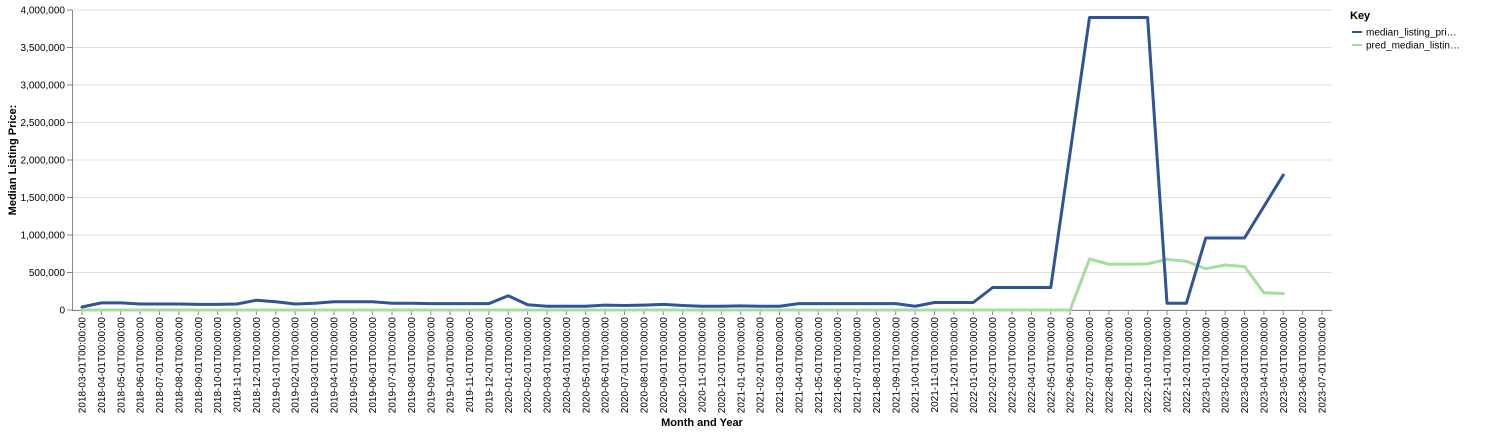 This screenshot has height=434, width=1488. Describe the element at coordinates (1032, 365) in the screenshot. I see `x-tick-label: 2022-04-01T00:00:00` at that location.